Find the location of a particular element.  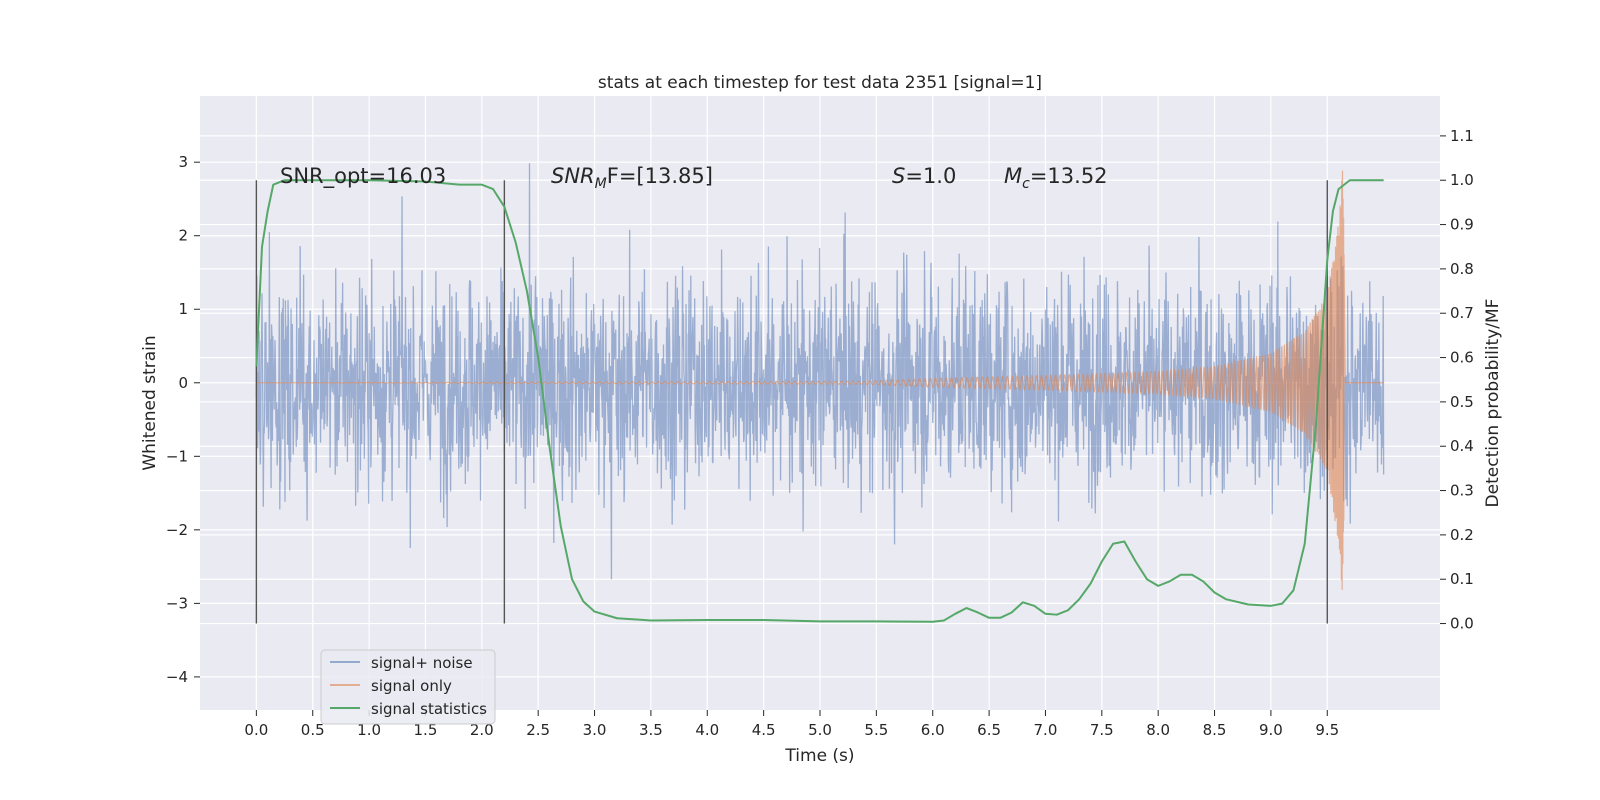

right-y-axis-ticks: 1.1 1.0 0.9 0.8 0.7 0.6 0.5 0.4 0.3 0.2 0.1 0.0 is located at coordinates (1457, 380).